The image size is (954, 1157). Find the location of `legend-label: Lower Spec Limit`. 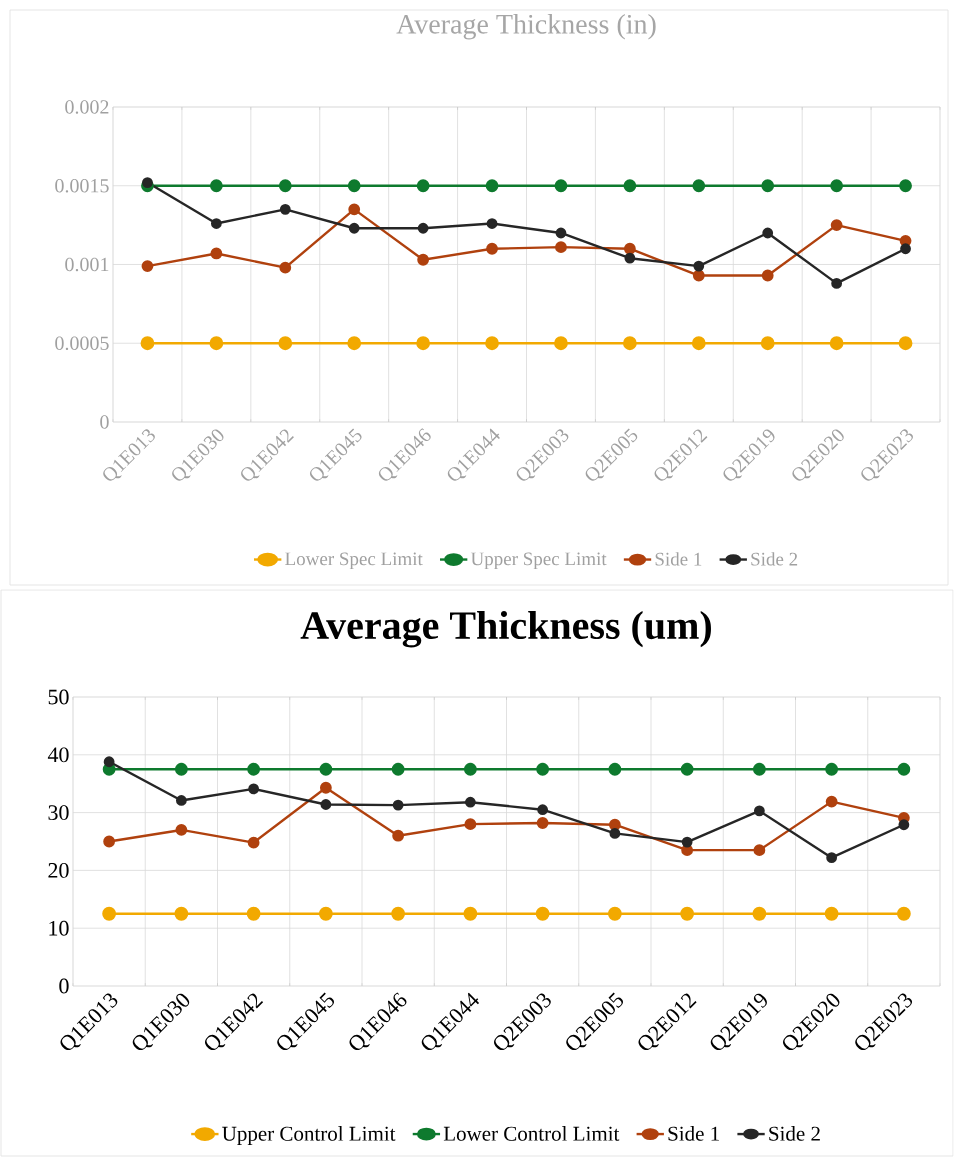

legend-label: Lower Spec Limit is located at coordinates (354, 561).